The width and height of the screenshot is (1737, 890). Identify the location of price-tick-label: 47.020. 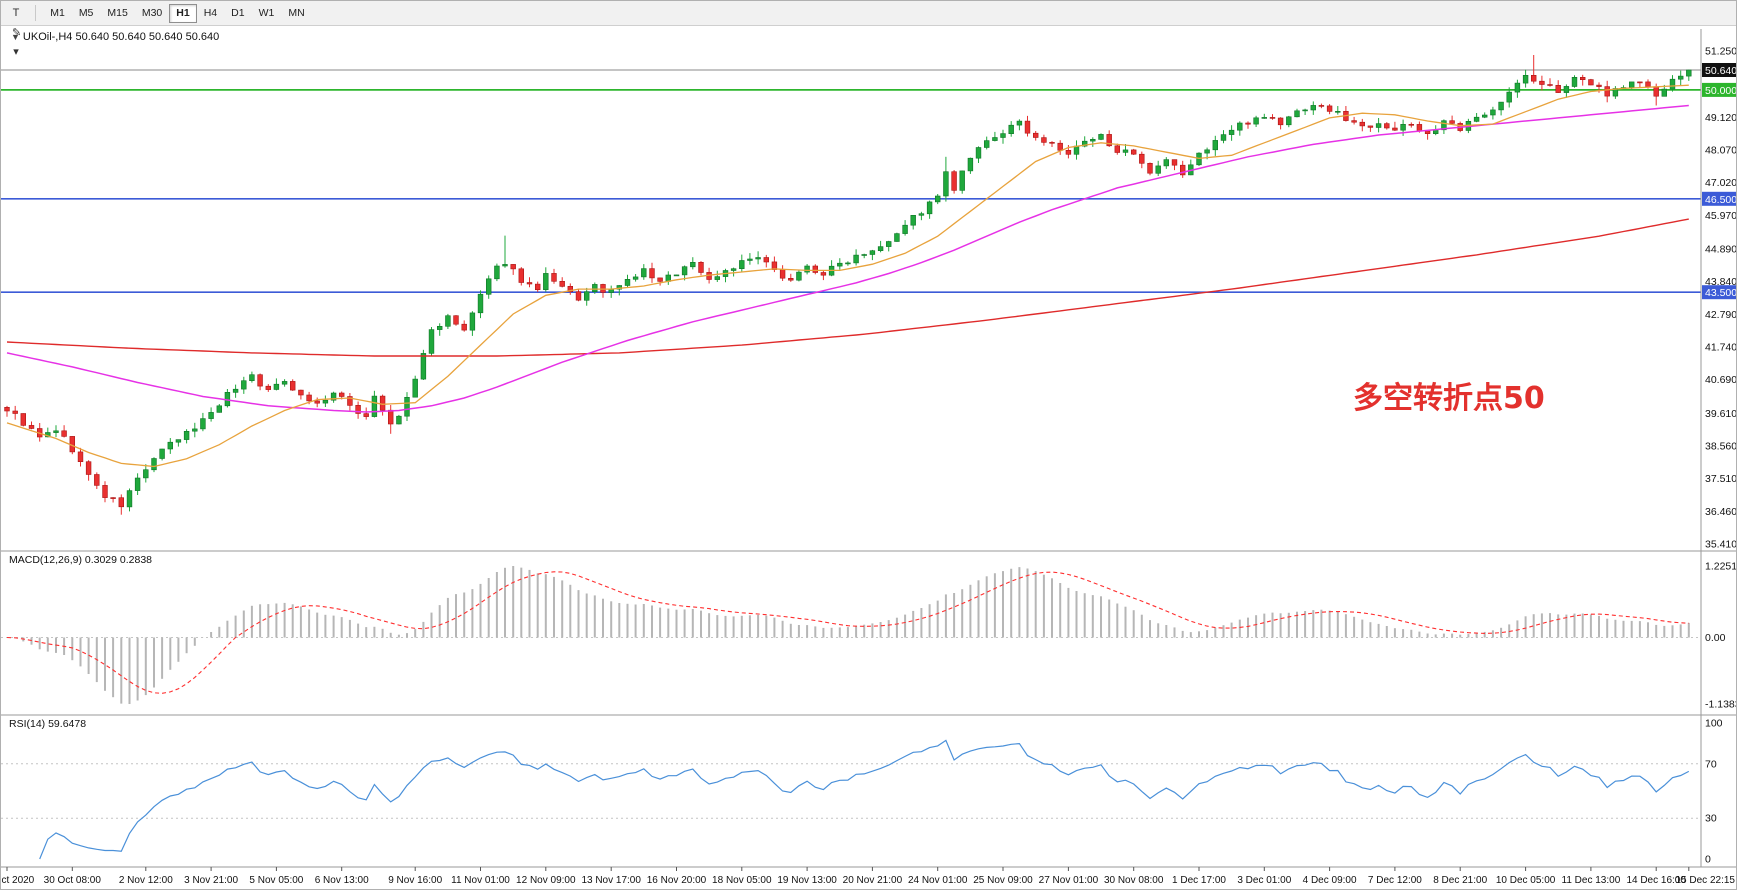
(1721, 183).